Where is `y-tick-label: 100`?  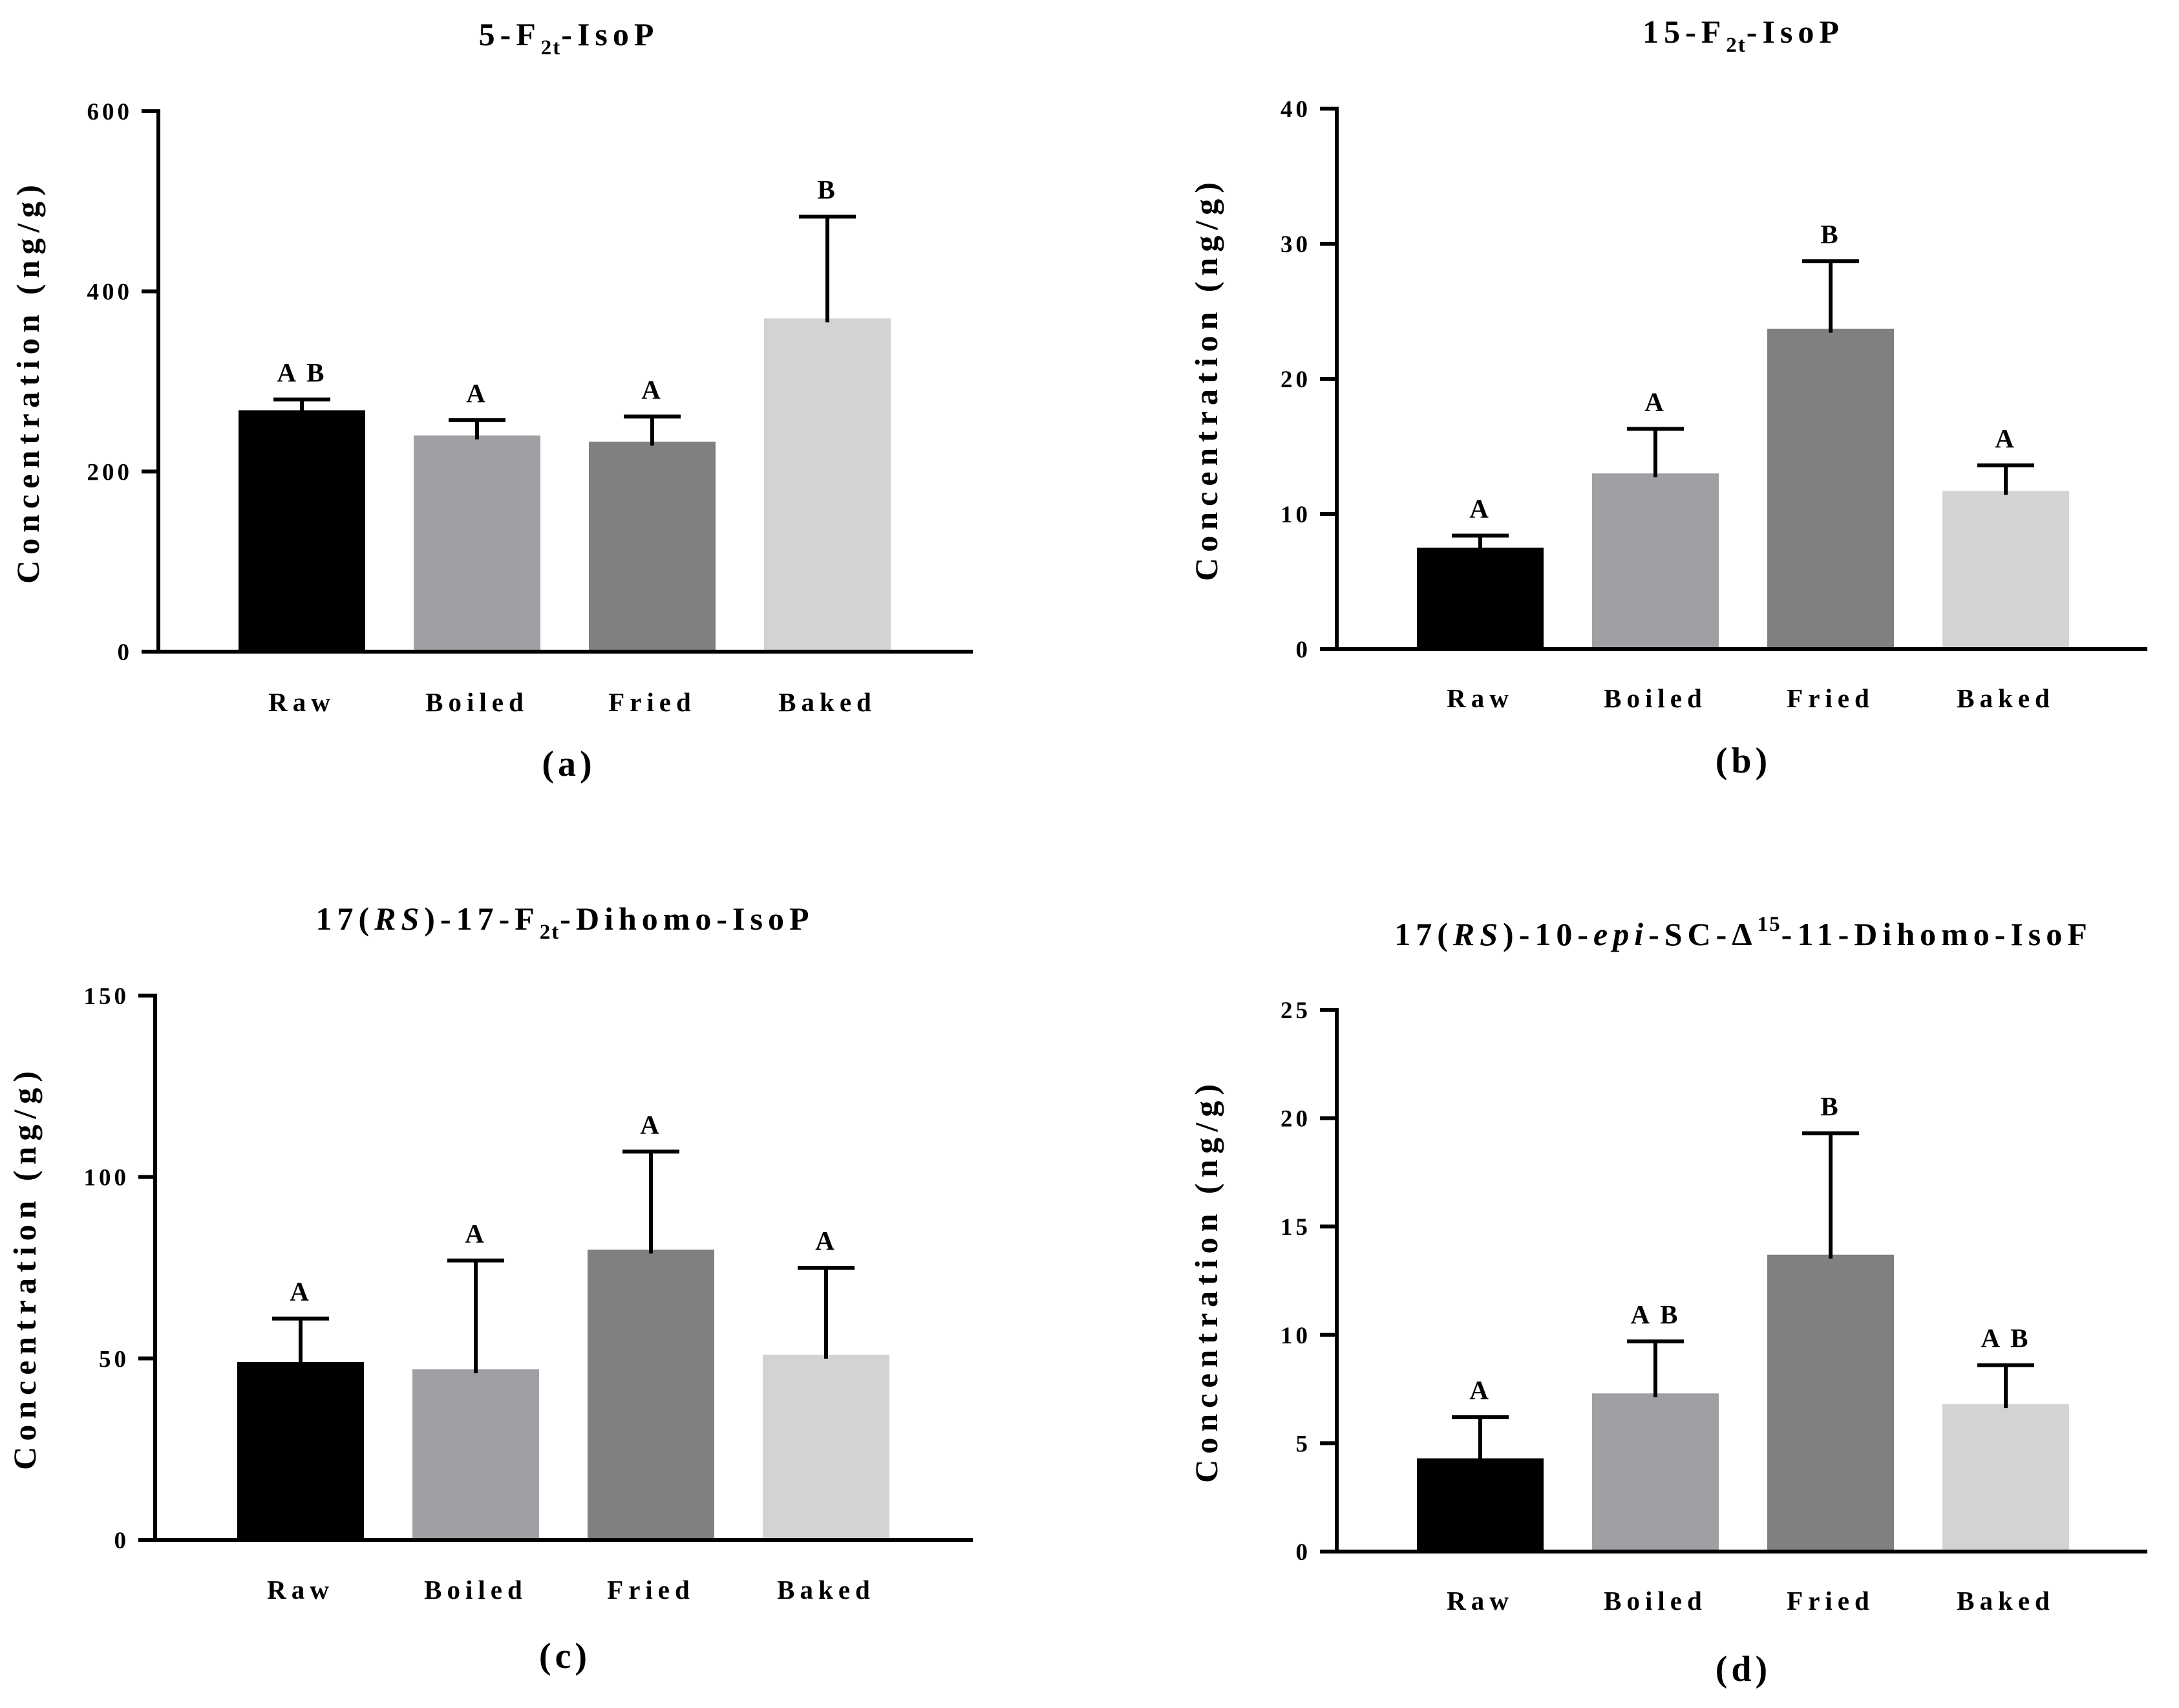
y-tick-label: 100 is located at coordinates (107, 1178).